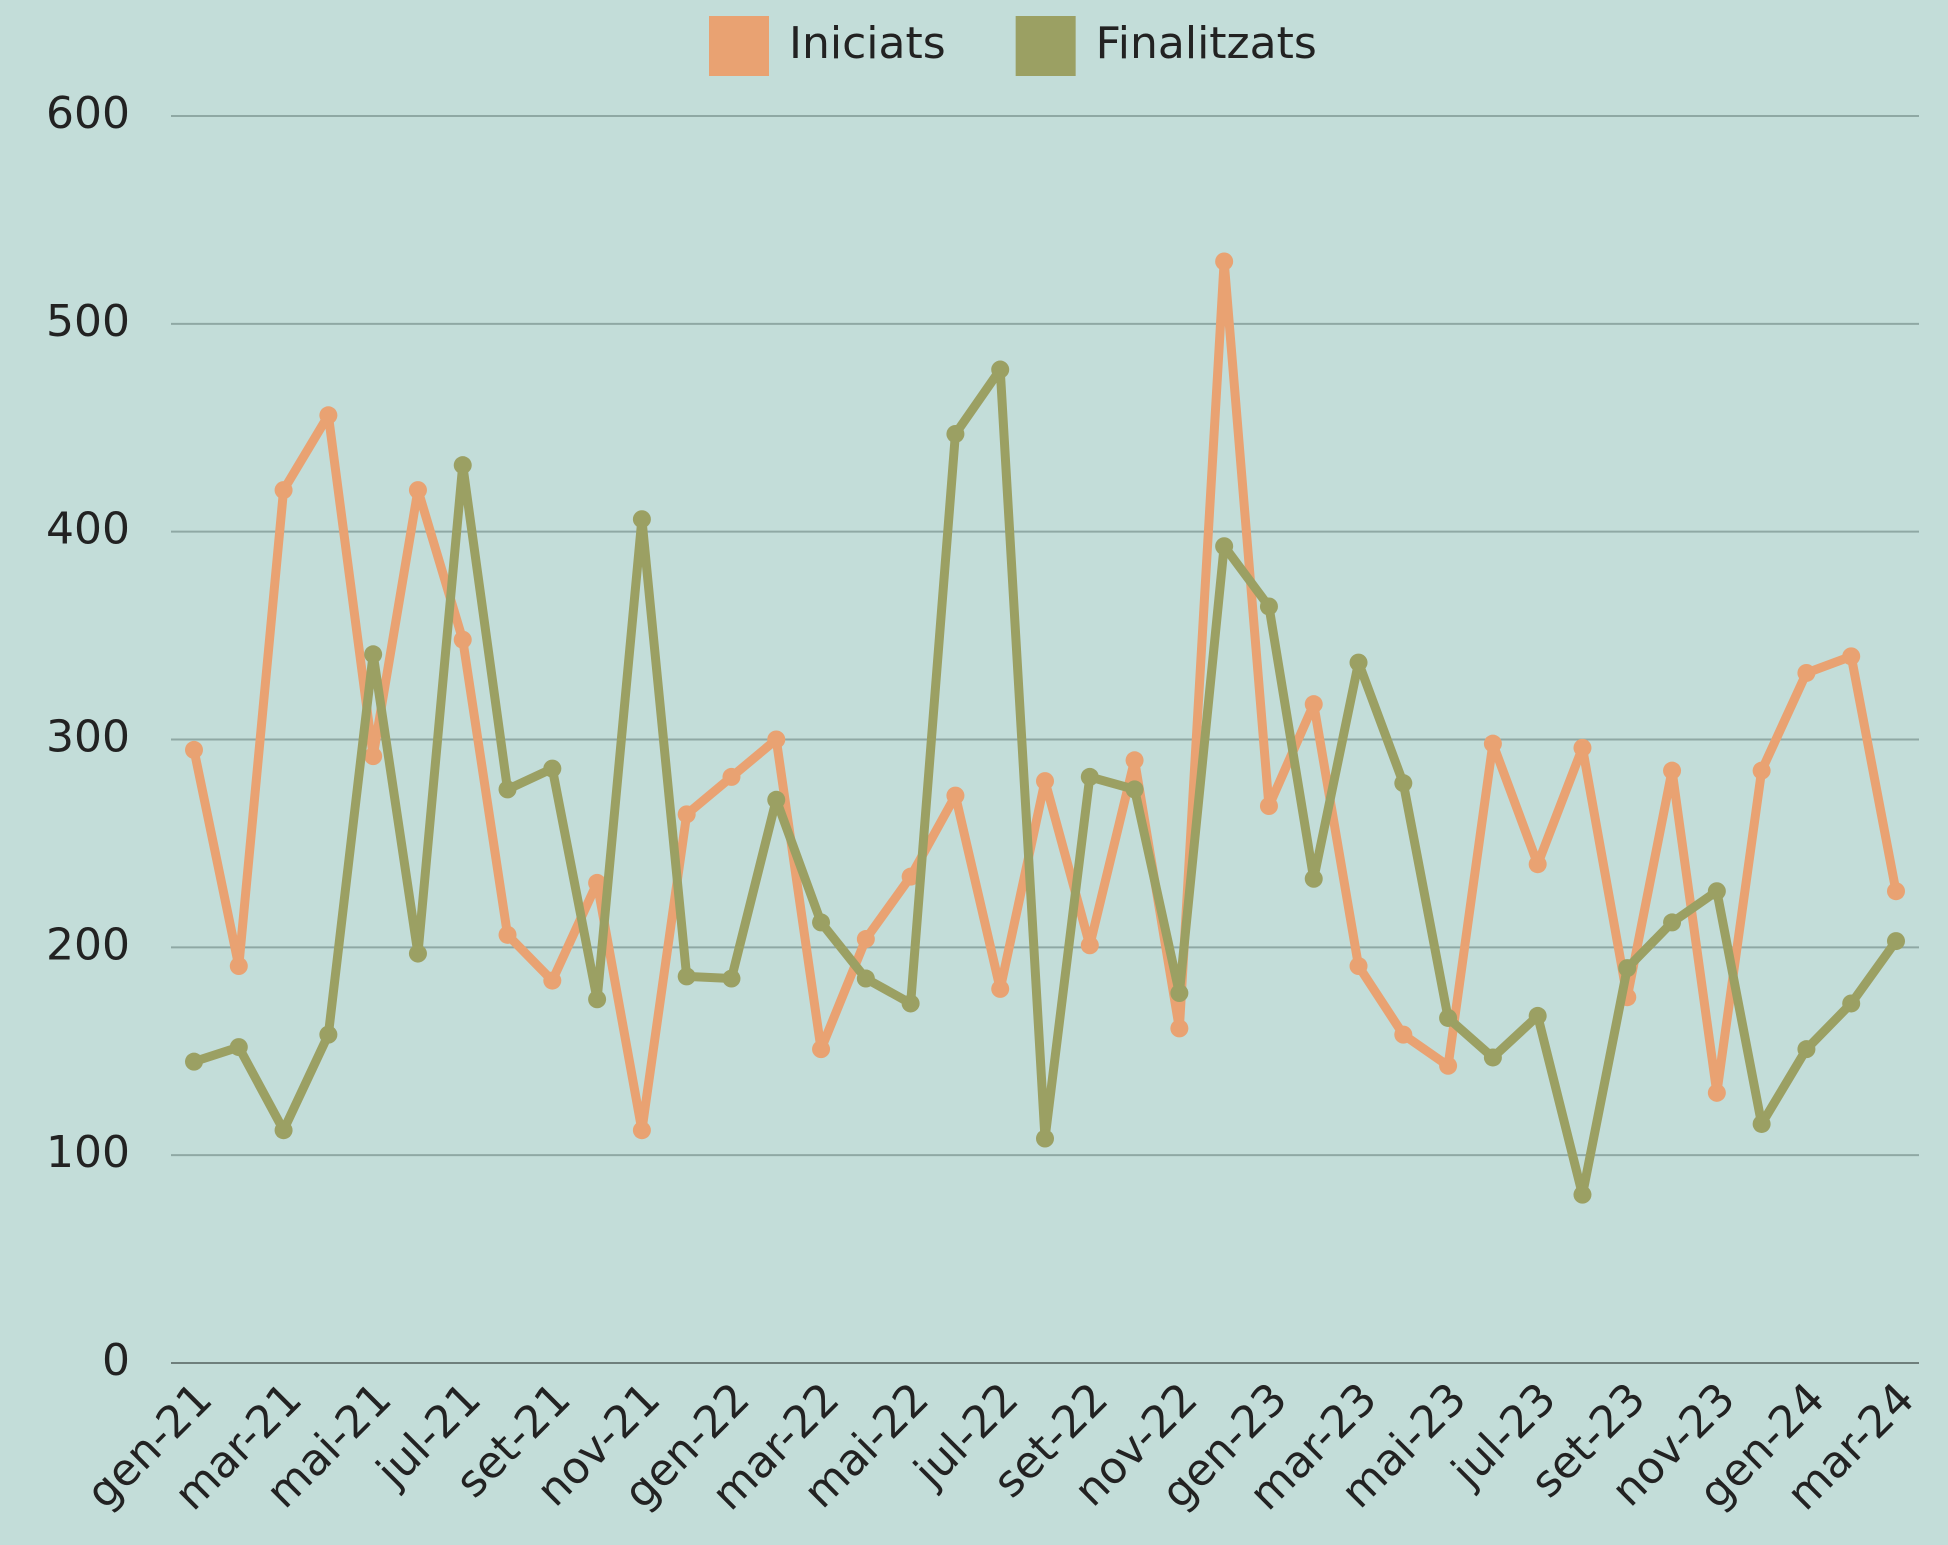 The width and height of the screenshot is (1948, 1545). What do you see at coordinates (88, 321) in the screenshot?
I see `y-tick-label: 500` at bounding box center [88, 321].